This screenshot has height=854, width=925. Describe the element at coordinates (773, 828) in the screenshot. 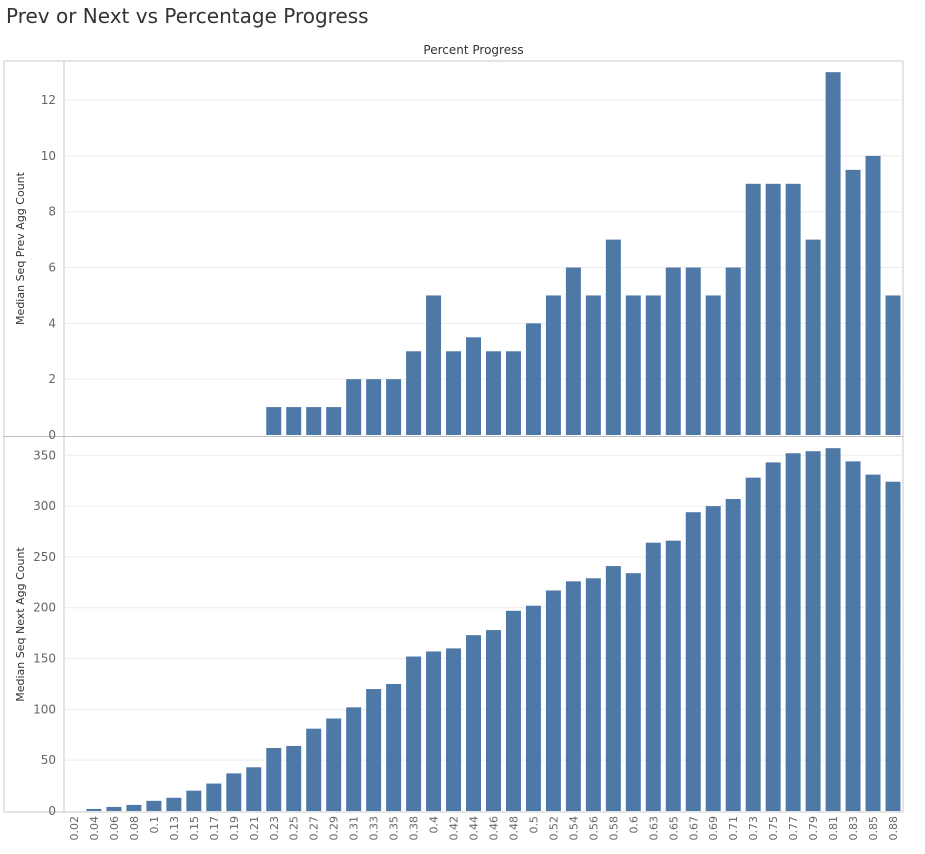

I see `x-tick-label: 0.75` at that location.